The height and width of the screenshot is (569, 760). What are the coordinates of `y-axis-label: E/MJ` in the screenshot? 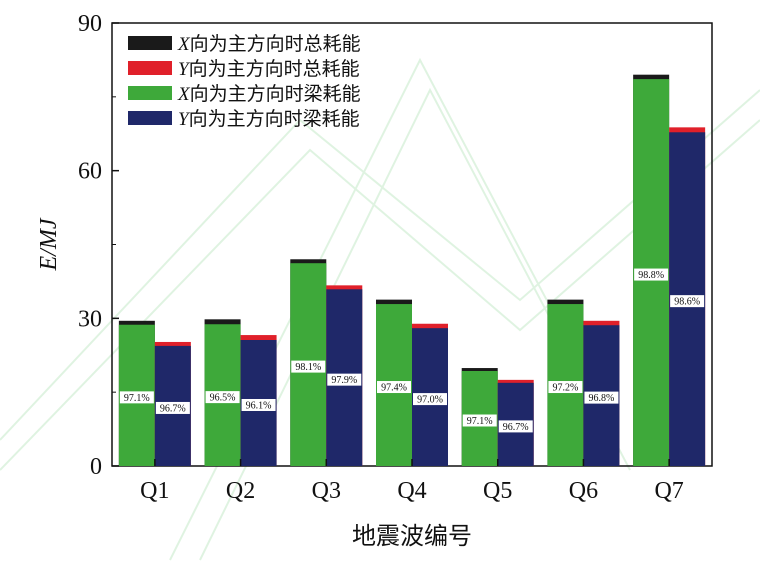 It's located at (49, 244).